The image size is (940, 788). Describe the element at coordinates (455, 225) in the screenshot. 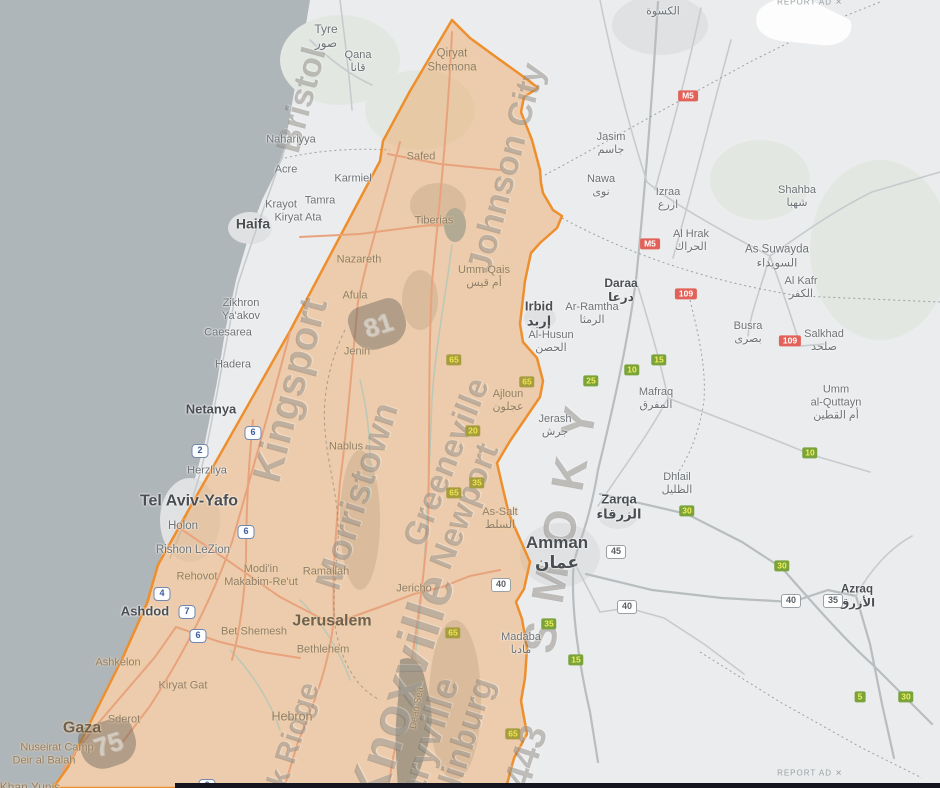

I see `sea-of-galilee` at that location.